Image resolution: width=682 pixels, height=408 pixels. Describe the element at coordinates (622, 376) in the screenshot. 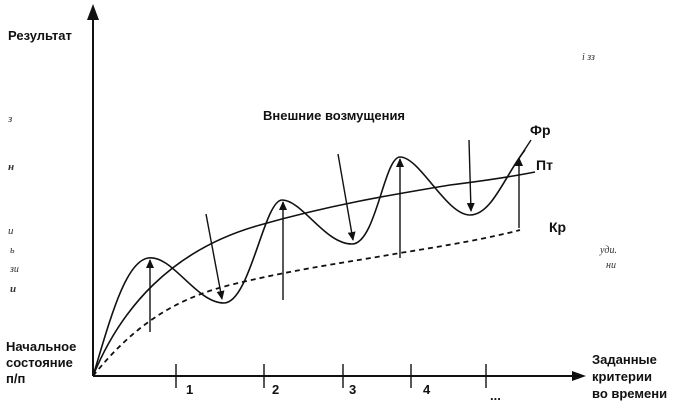

I see `x-axis-label-line: критерии` at that location.